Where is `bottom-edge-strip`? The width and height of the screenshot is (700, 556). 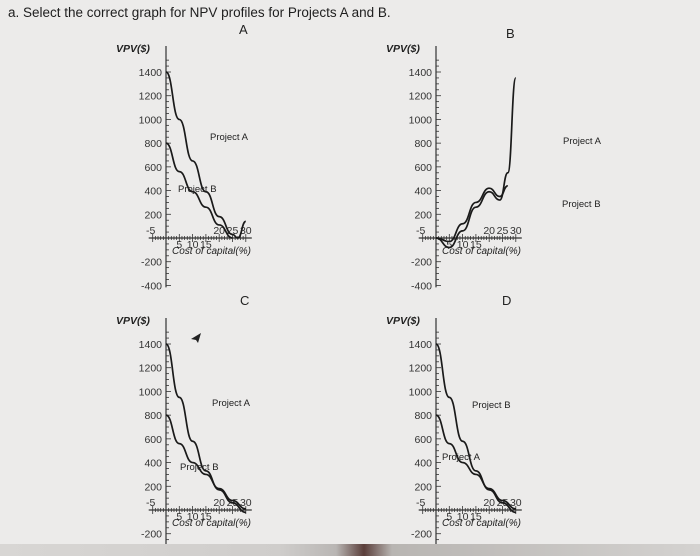 bottom-edge-strip is located at coordinates (350, 550).